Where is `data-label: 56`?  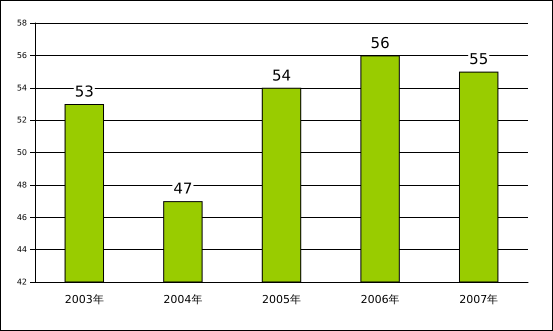
data-label: 56 is located at coordinates (380, 43).